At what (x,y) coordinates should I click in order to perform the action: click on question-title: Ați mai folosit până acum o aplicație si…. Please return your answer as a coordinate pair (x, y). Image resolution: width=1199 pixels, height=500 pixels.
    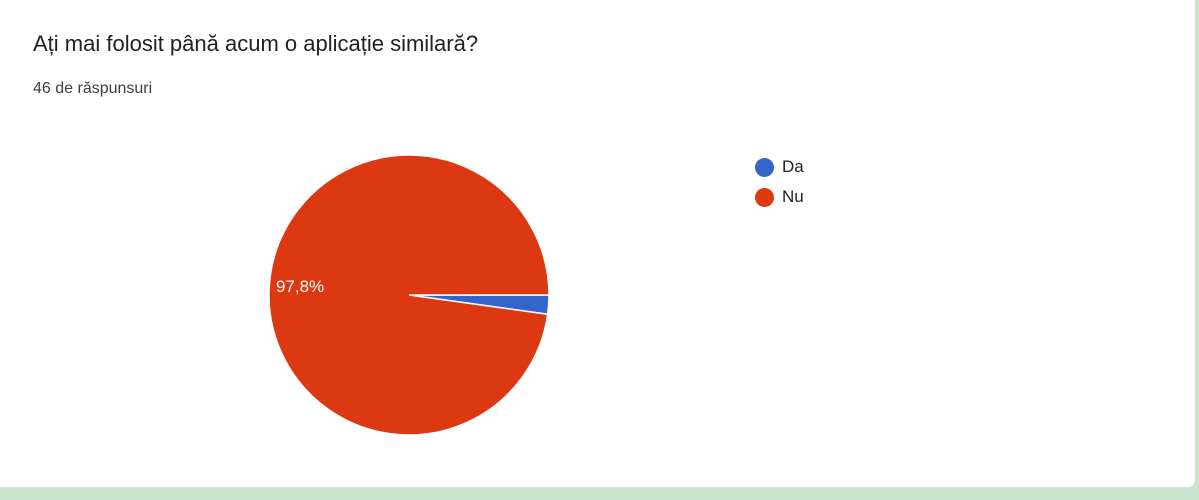
    Looking at the image, I should click on (256, 43).